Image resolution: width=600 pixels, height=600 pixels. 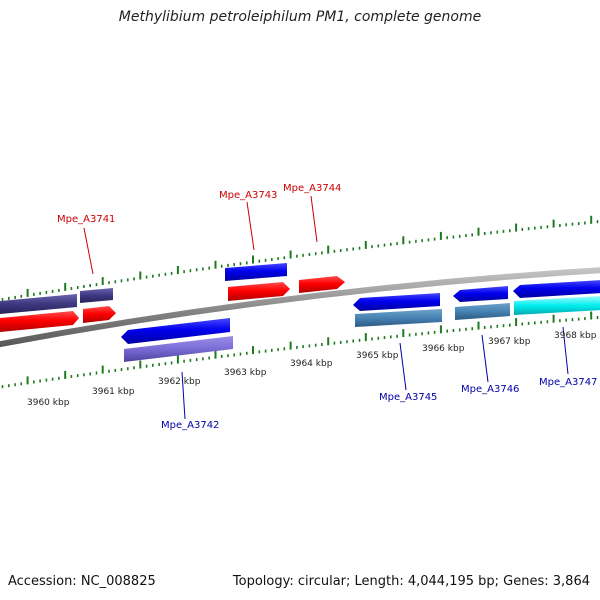 I want to click on reverse-scale-ticks, so click(x=300, y=350).